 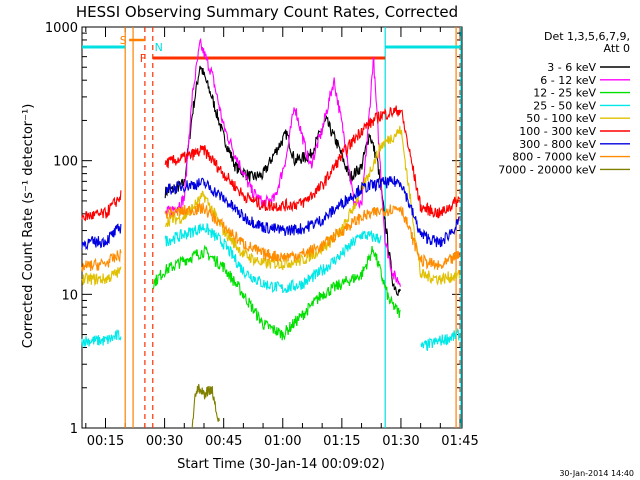 What do you see at coordinates (617, 48) in the screenshot?
I see `legend-header-line2: Att 0` at bounding box center [617, 48].